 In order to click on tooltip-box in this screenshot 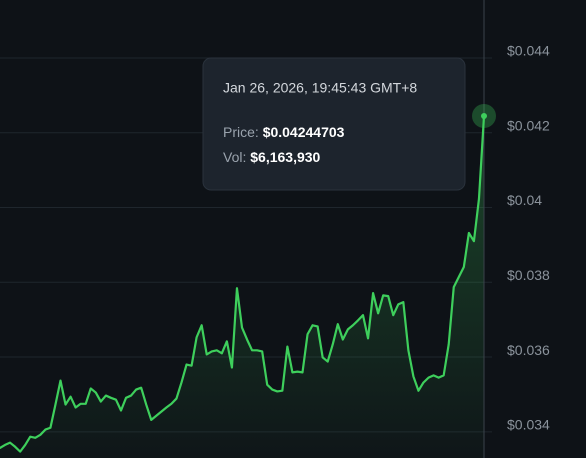, I will do `click(334, 124)`.